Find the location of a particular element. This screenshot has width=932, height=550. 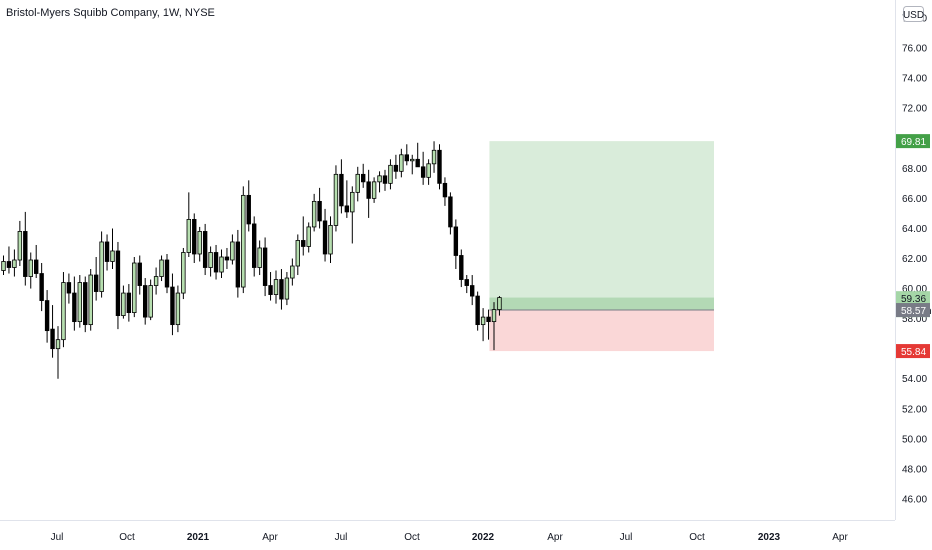

y-tick-label: 72.00 is located at coordinates (914, 109).